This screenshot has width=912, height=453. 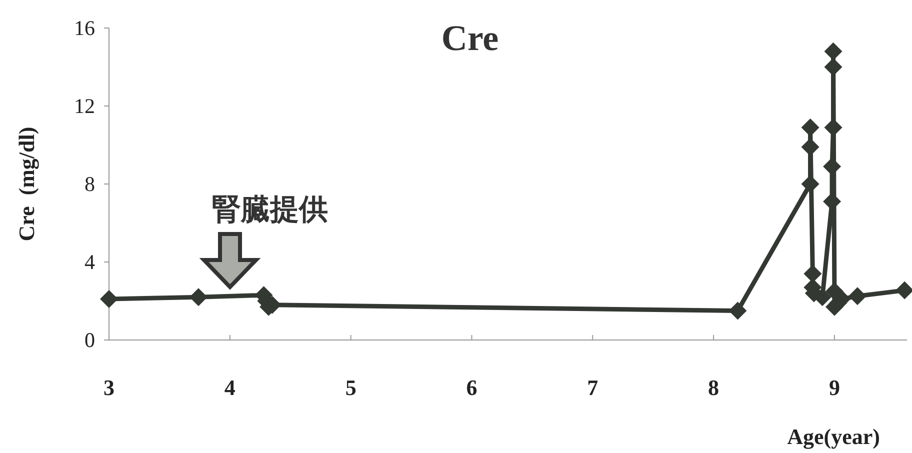 What do you see at coordinates (270, 209) in the screenshot?
I see `annotation: 腎臓提供` at bounding box center [270, 209].